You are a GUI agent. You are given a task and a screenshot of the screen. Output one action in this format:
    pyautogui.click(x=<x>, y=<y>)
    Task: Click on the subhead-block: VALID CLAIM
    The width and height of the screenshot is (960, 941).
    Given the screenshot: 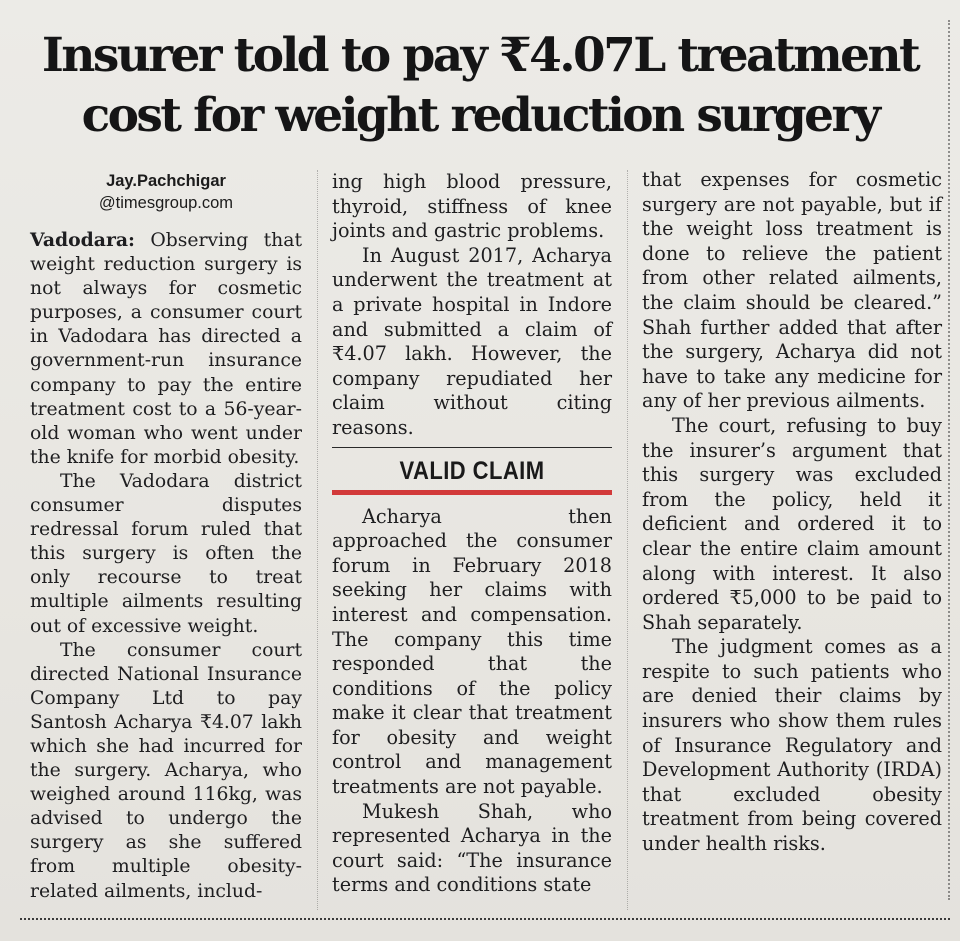 What is the action you would take?
    pyautogui.click(x=472, y=470)
    